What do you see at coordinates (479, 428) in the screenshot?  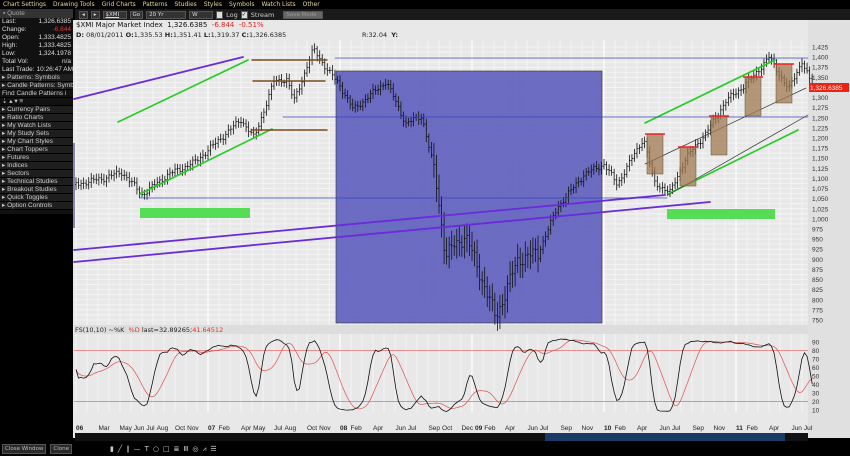 I see `x-tick-label: 09` at bounding box center [479, 428].